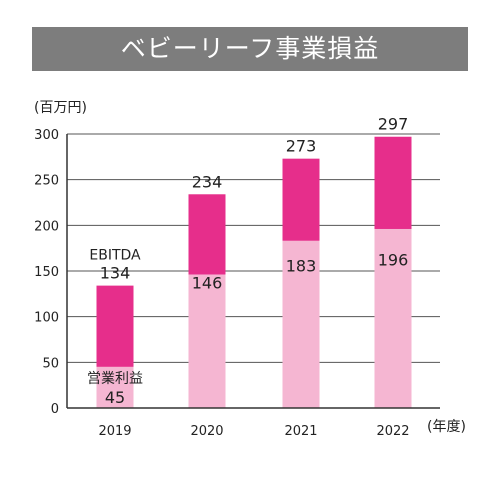 Image resolution: width=500 pixels, height=483 pixels. What do you see at coordinates (46, 226) in the screenshot?
I see `y-tick-label: 200` at bounding box center [46, 226].